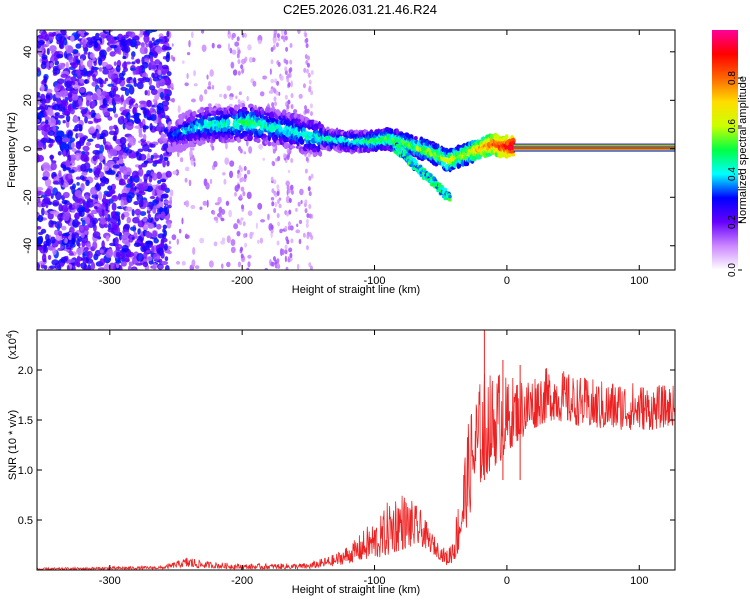  I want to click on colorbar-tick-label: 0.0, so click(732, 270).